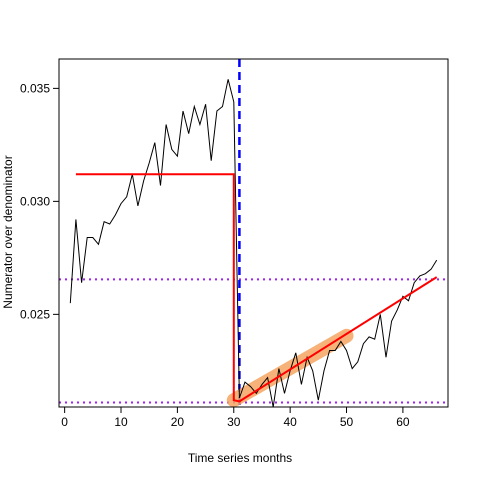 The image size is (480, 480). Describe the element at coordinates (290, 422) in the screenshot. I see `x-tick-label: 40` at that location.